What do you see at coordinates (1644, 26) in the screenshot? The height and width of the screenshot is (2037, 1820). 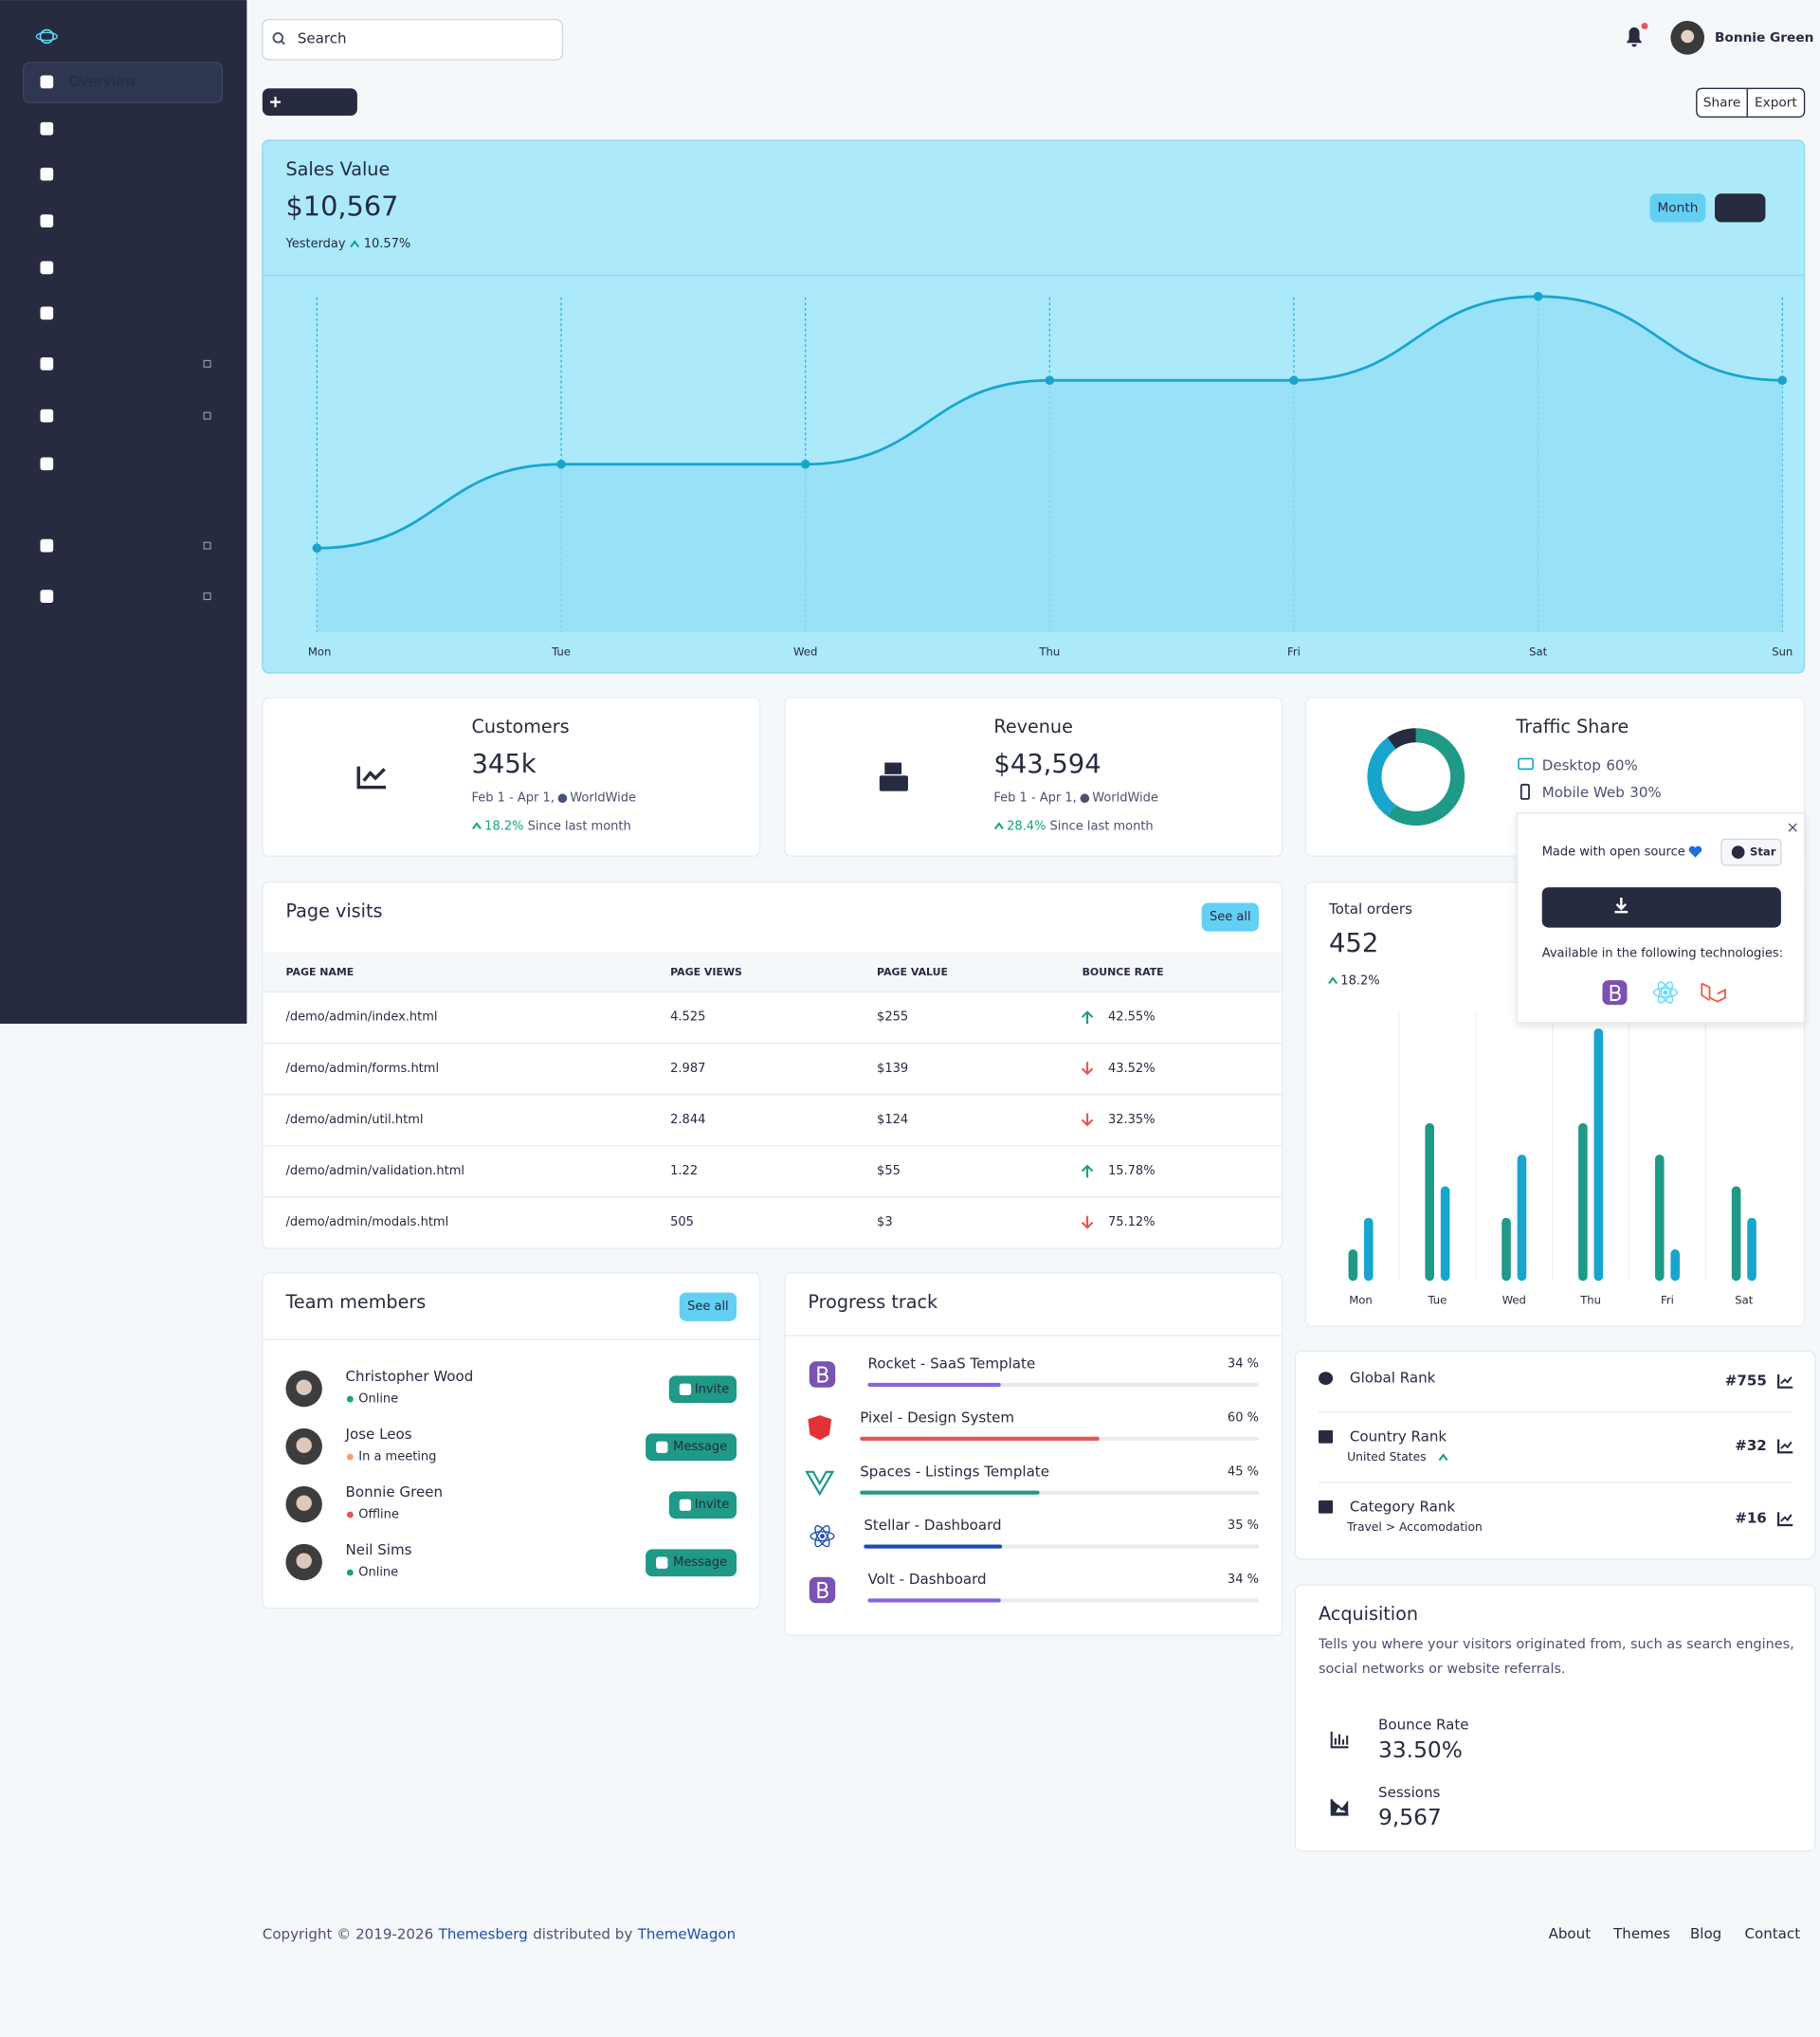 I see `bell-dot` at bounding box center [1644, 26].